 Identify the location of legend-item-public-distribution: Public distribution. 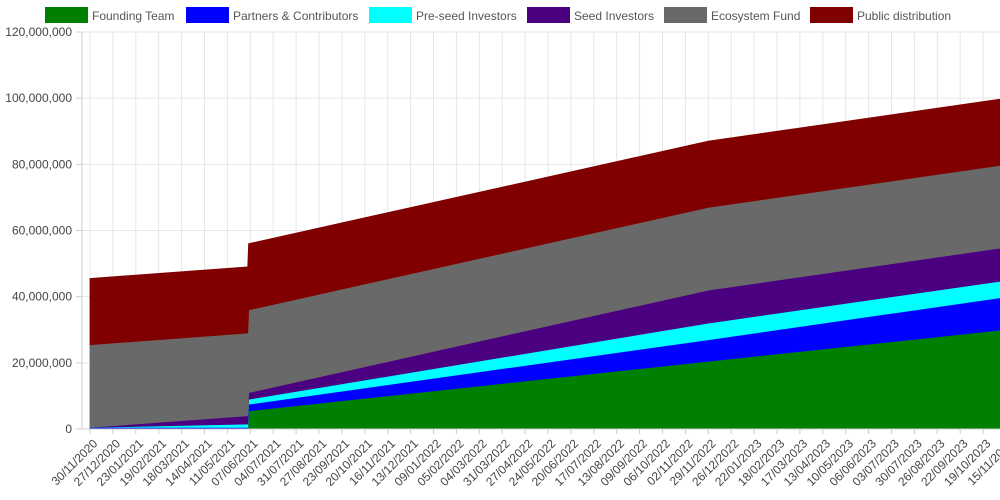
(880, 15).